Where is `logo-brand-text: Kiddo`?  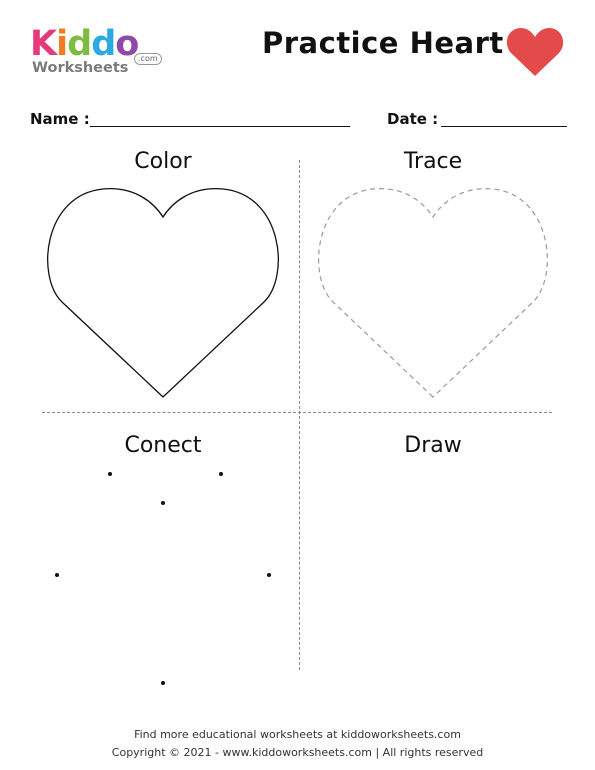
logo-brand-text: Kiddo is located at coordinates (84, 44).